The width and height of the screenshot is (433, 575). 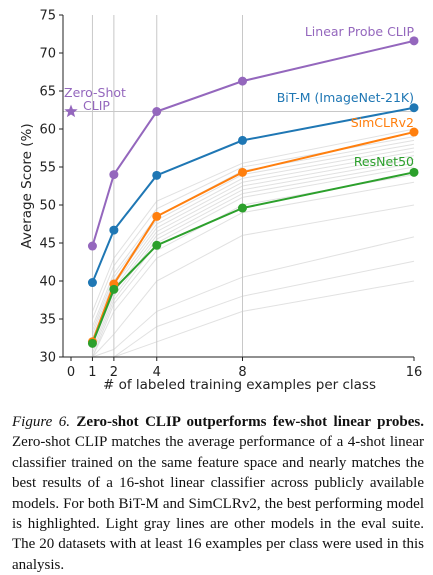 What do you see at coordinates (384, 161) in the screenshot?
I see `series-label-resnet50: ResNet50` at bounding box center [384, 161].